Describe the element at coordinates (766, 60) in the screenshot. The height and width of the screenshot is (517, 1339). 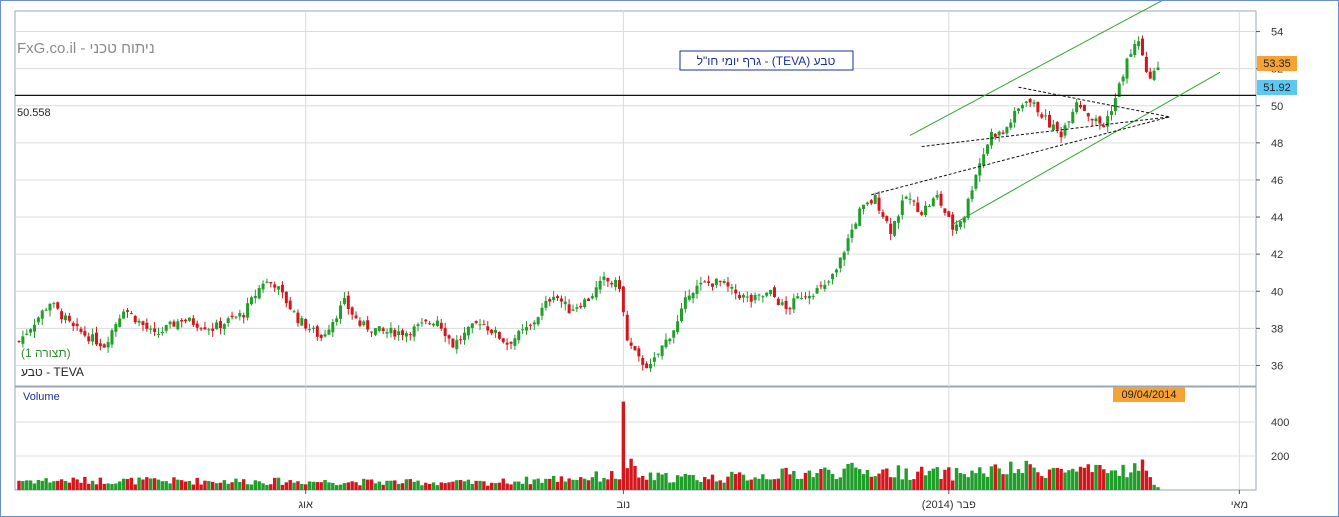
I see `chart-title-box` at that location.